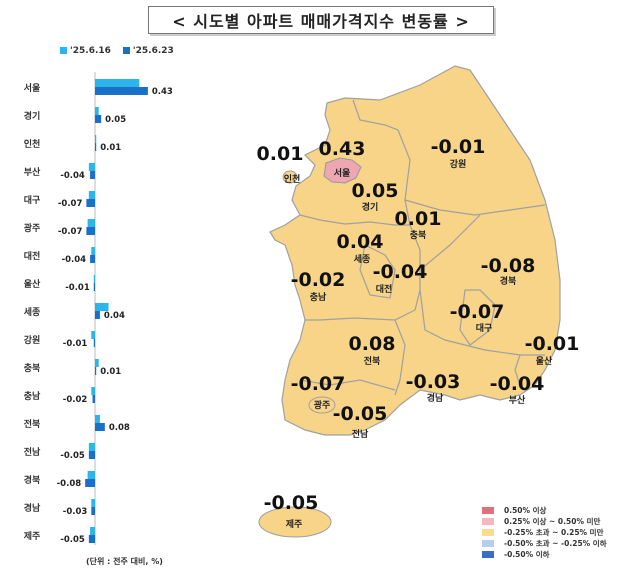  I want to click on gwangju-area, so click(322, 405).